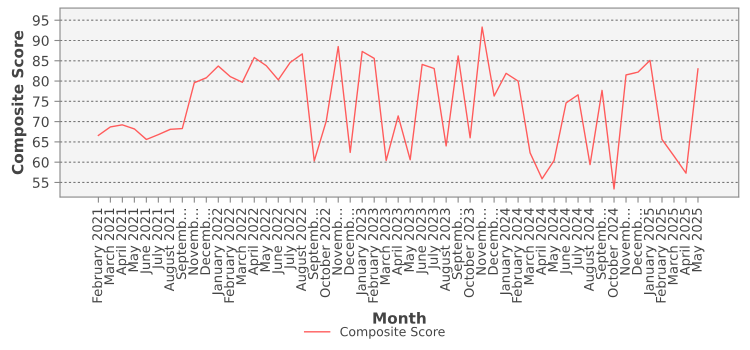  What do you see at coordinates (98, 255) in the screenshot?
I see `x-tick-label: February 2021` at bounding box center [98, 255].